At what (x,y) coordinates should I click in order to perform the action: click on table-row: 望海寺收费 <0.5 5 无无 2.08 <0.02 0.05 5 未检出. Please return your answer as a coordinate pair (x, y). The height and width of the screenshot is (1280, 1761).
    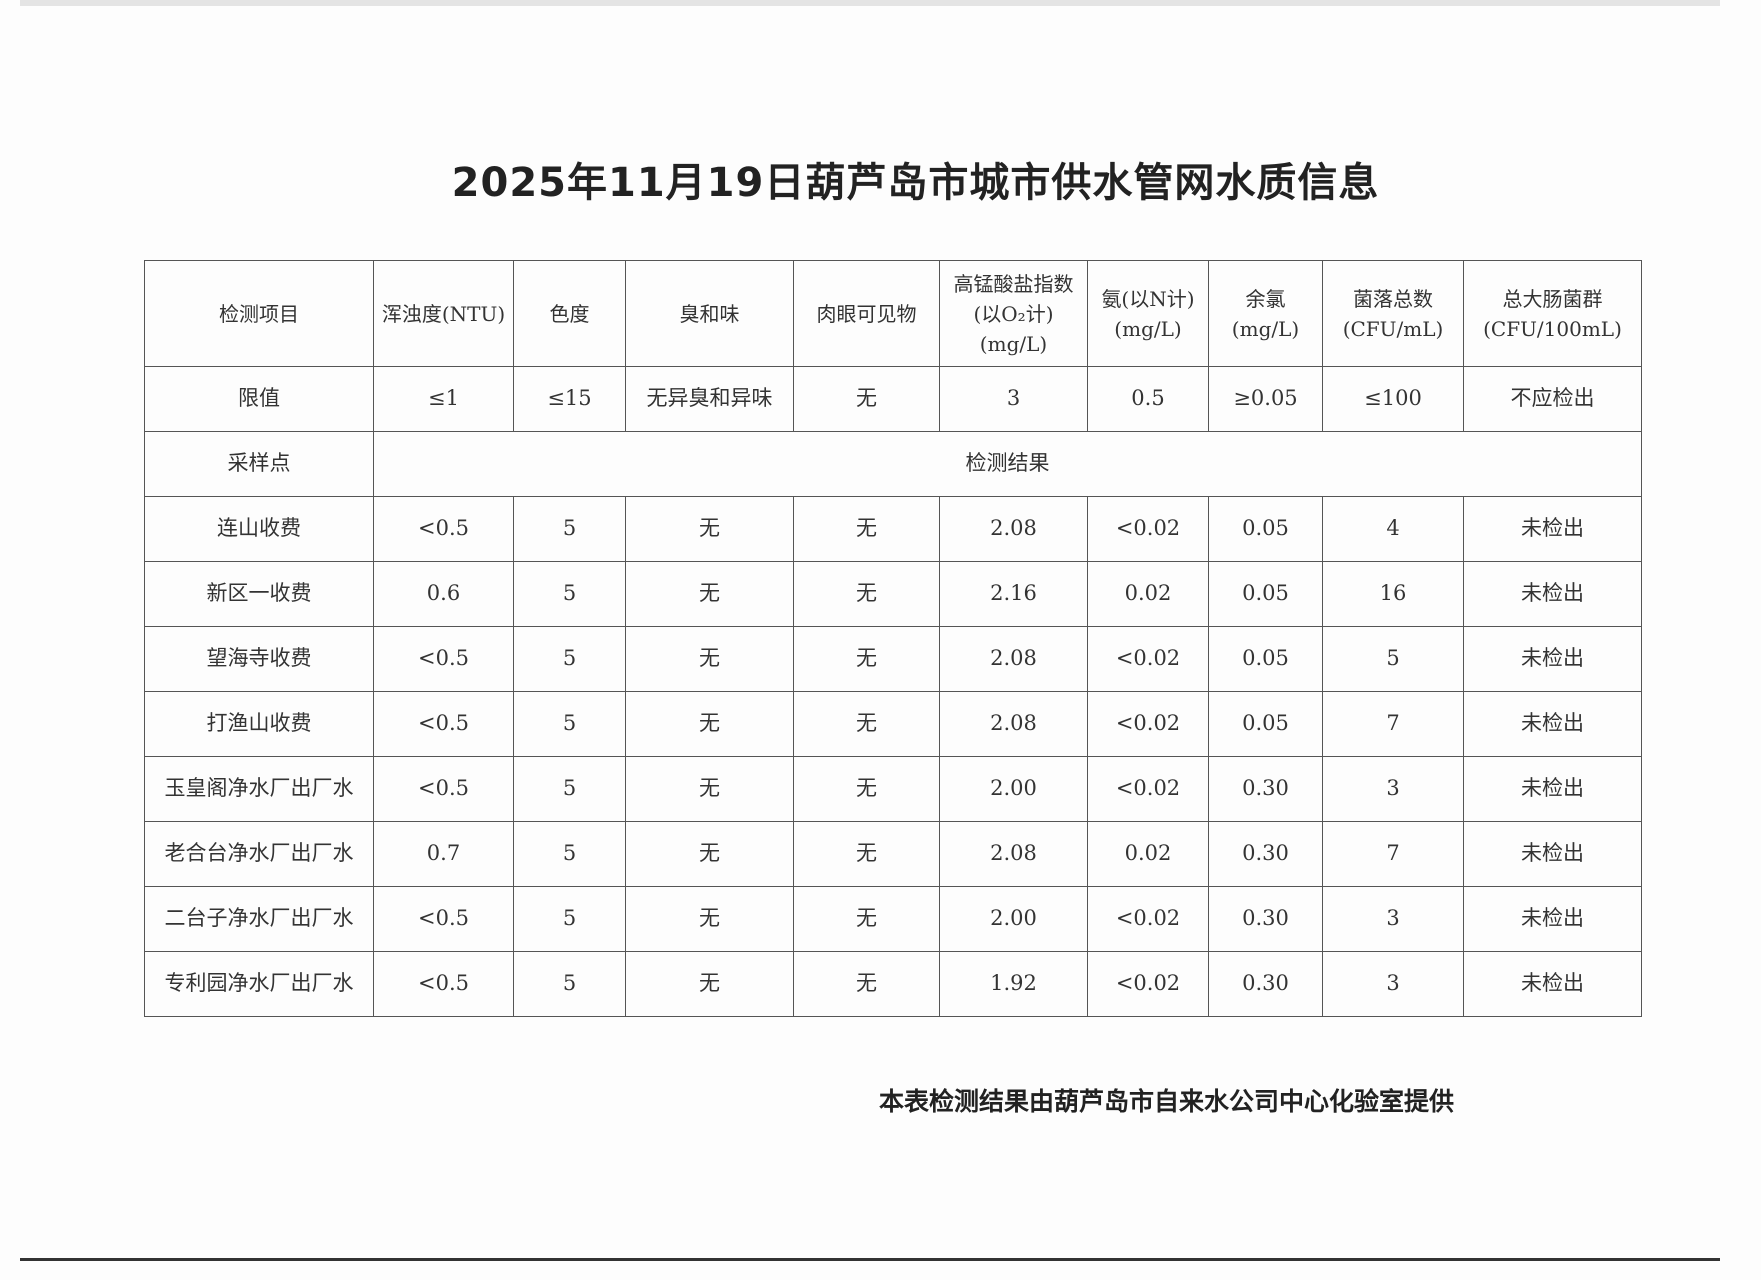
    Looking at the image, I should click on (893, 659).